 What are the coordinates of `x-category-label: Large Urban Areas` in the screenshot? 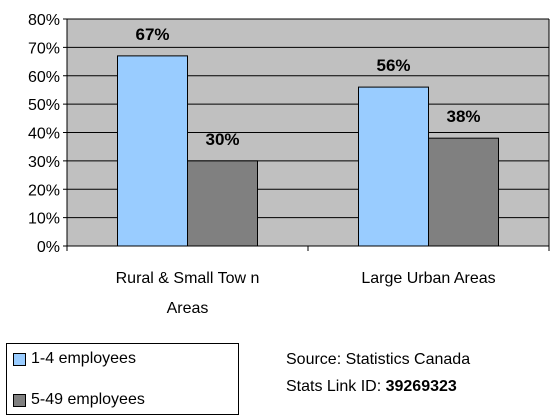 It's located at (428, 278).